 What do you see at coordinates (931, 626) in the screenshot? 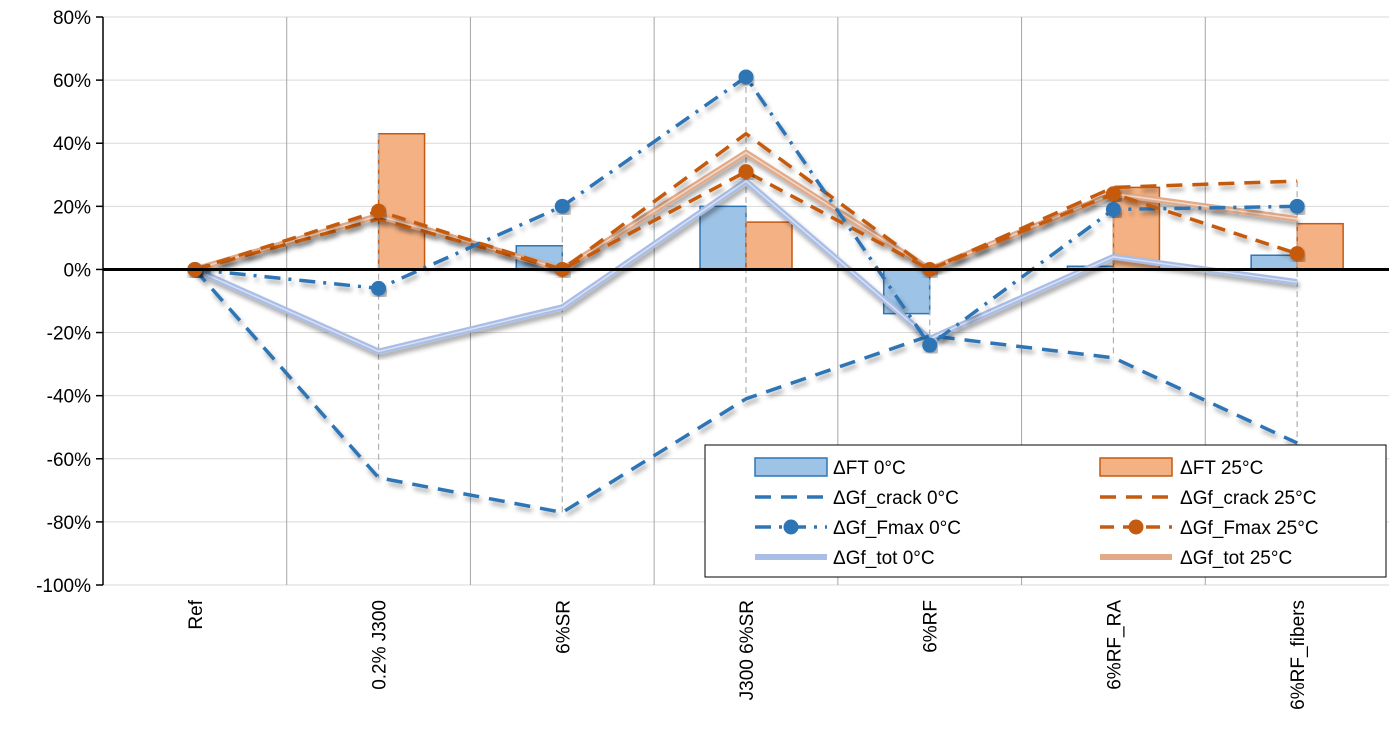
I see `x-tick-label: 6%RF` at bounding box center [931, 626].